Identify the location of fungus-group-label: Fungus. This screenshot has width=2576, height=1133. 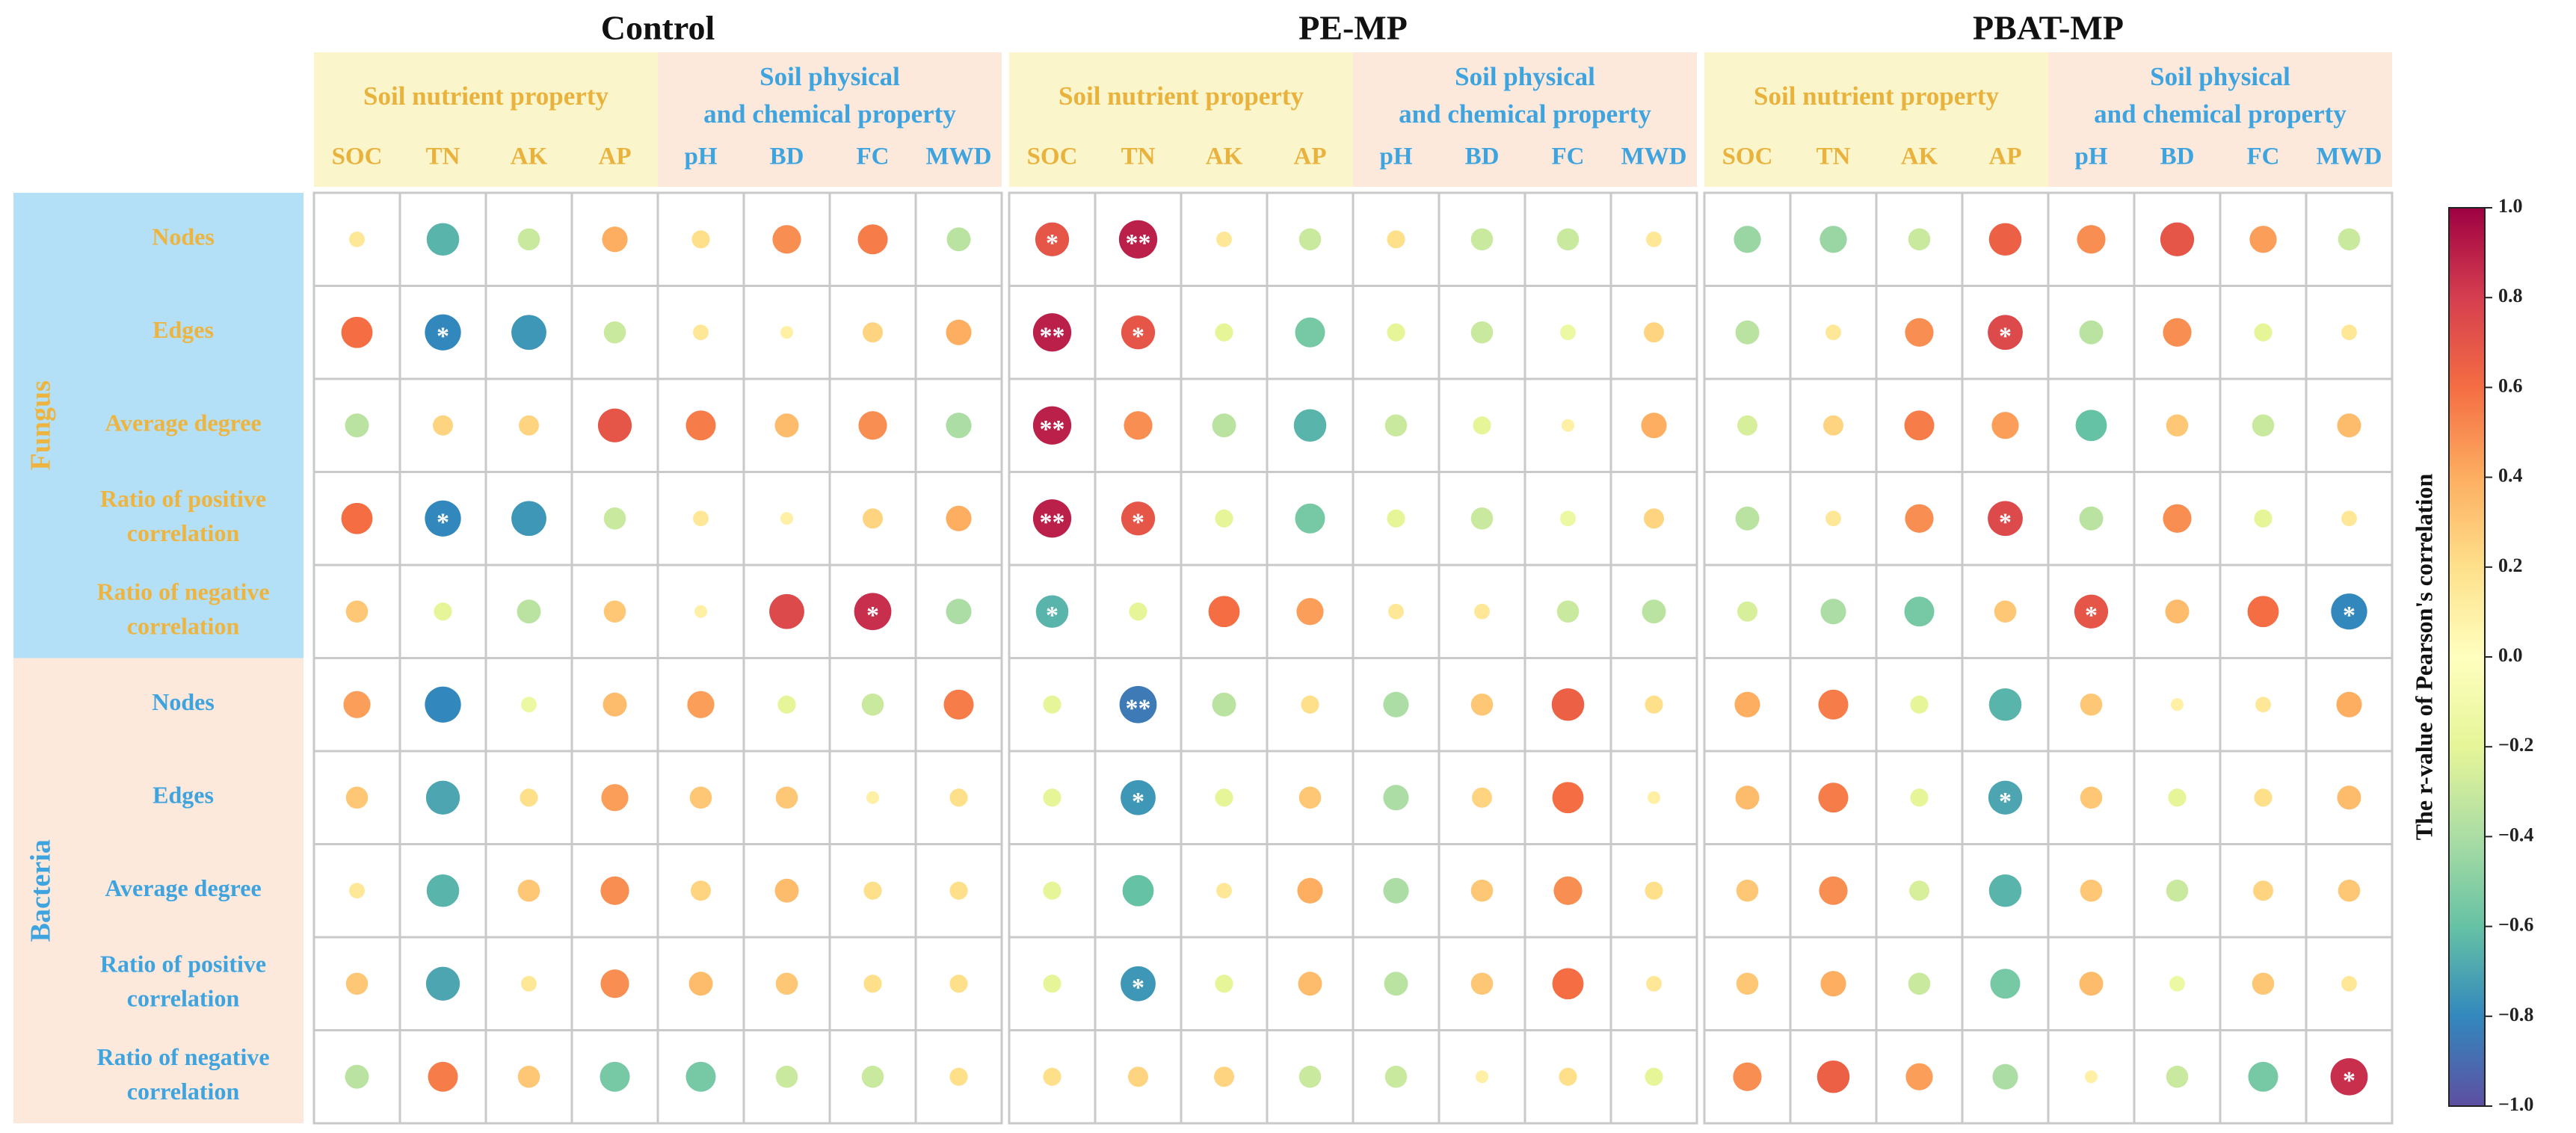
(41, 425).